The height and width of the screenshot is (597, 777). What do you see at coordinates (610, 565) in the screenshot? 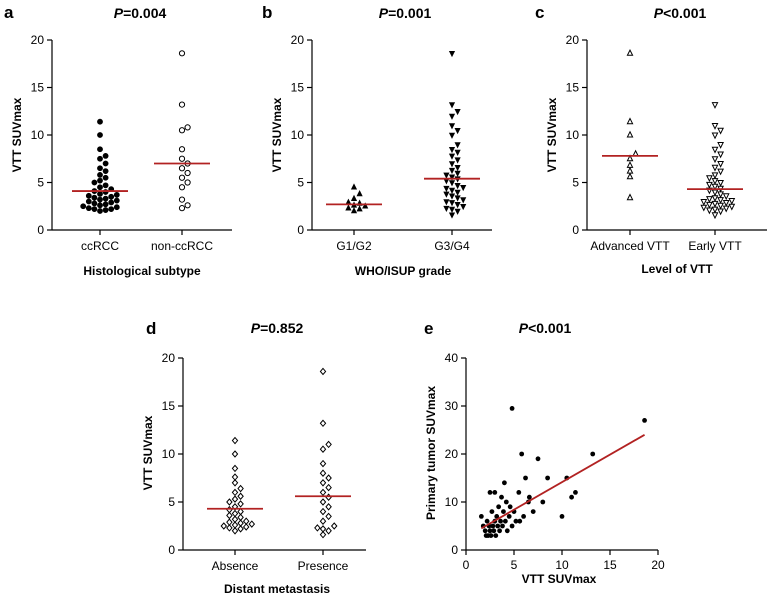
I see `x-tick-label: 15` at bounding box center [610, 565].